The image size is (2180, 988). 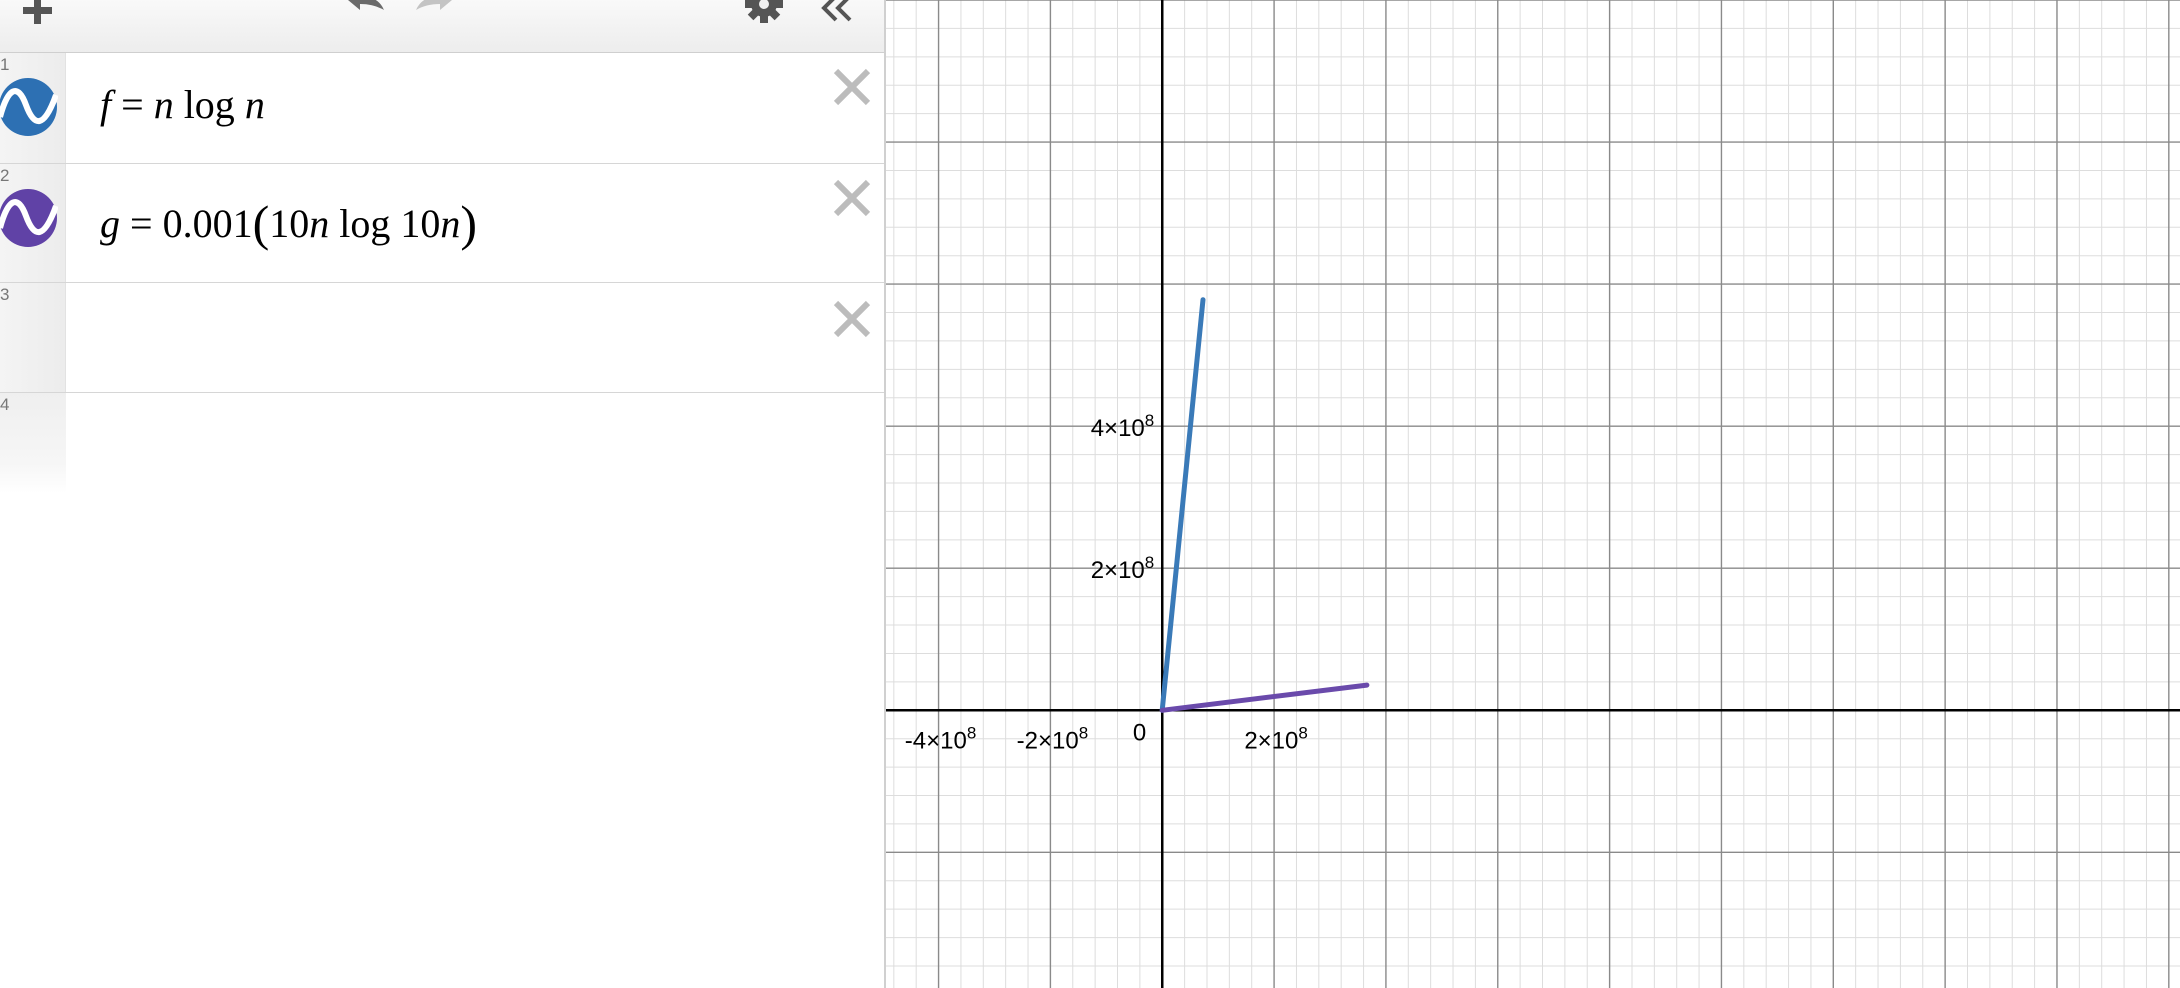 I want to click on plus-icon, so click(x=37, y=12).